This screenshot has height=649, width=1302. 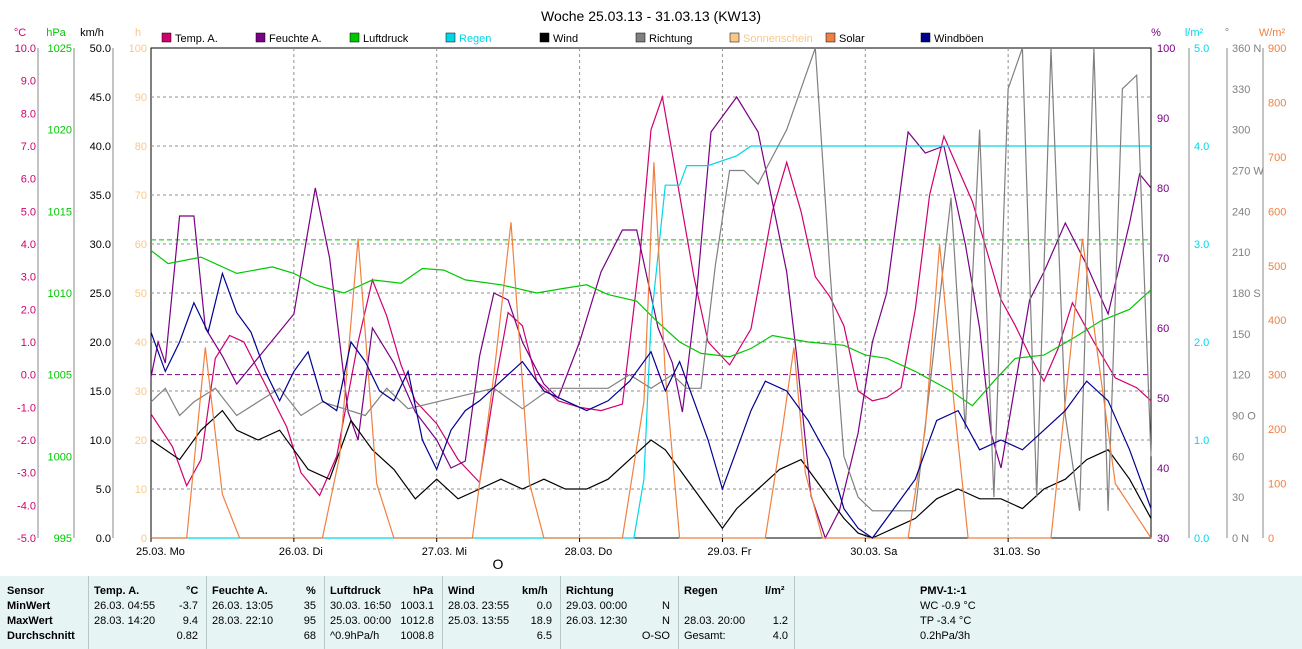 I want to click on header-temp: Temp. A., so click(x=117, y=591).